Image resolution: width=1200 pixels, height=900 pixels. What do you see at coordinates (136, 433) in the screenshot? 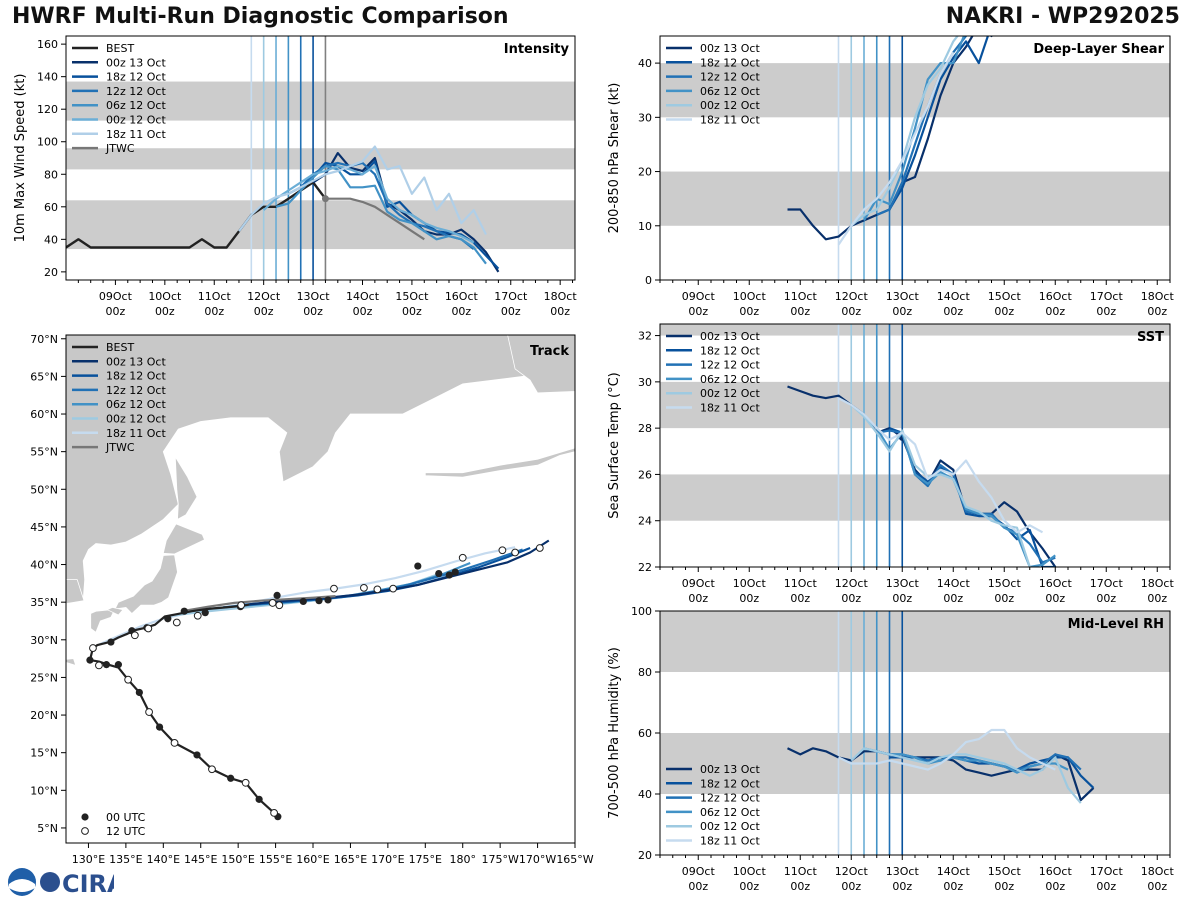
I see `track-legend-label: 18z 11 Oct` at bounding box center [136, 433].